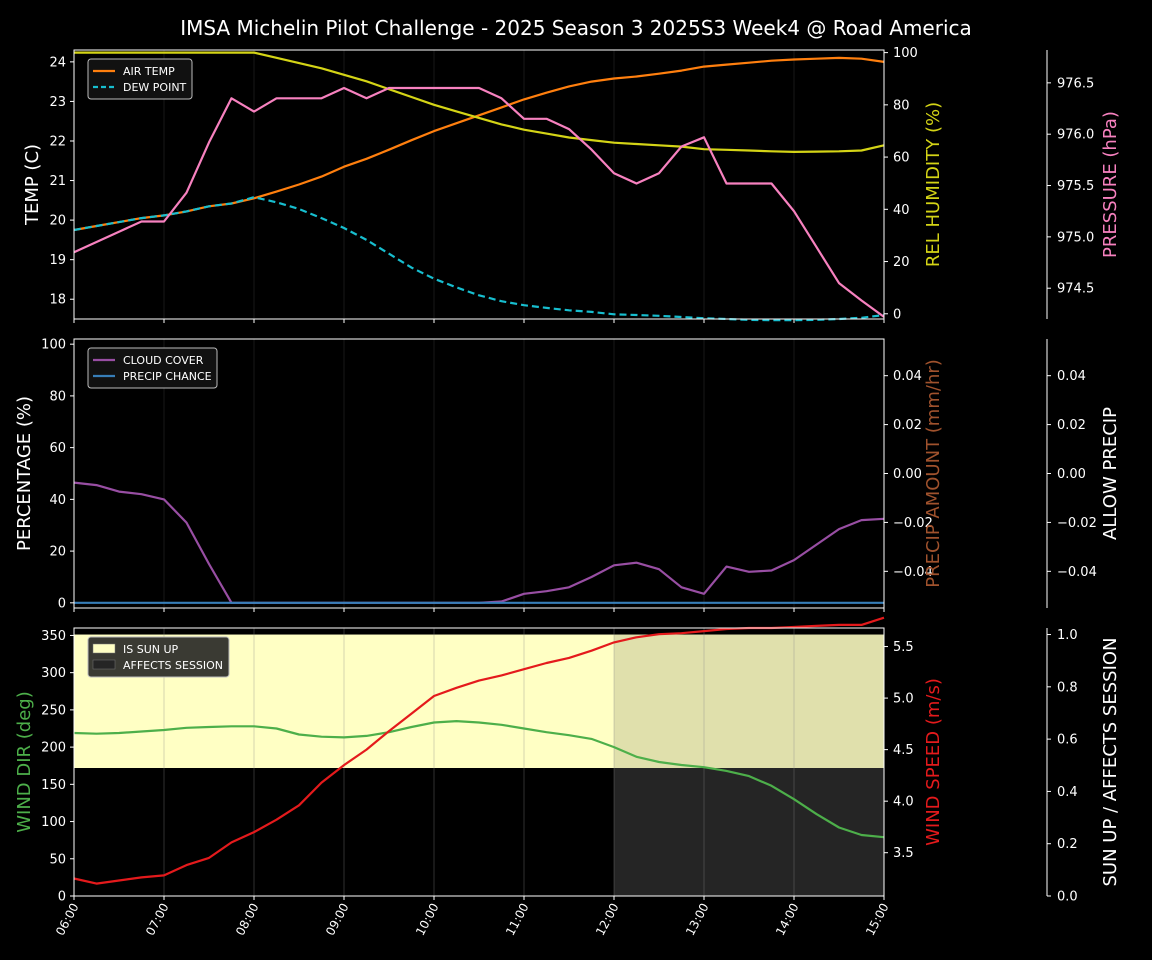 The image size is (1152, 960). Describe the element at coordinates (247, 919) in the screenshot. I see `x-tick-label: 08:00` at that location.